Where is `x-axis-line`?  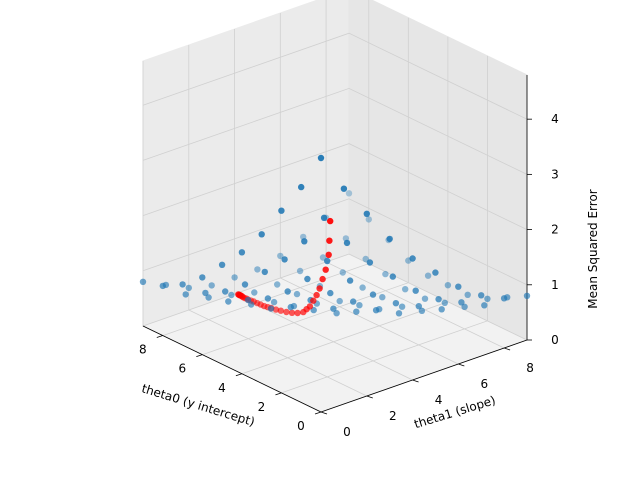 x-axis-line is located at coordinates (232, 369).